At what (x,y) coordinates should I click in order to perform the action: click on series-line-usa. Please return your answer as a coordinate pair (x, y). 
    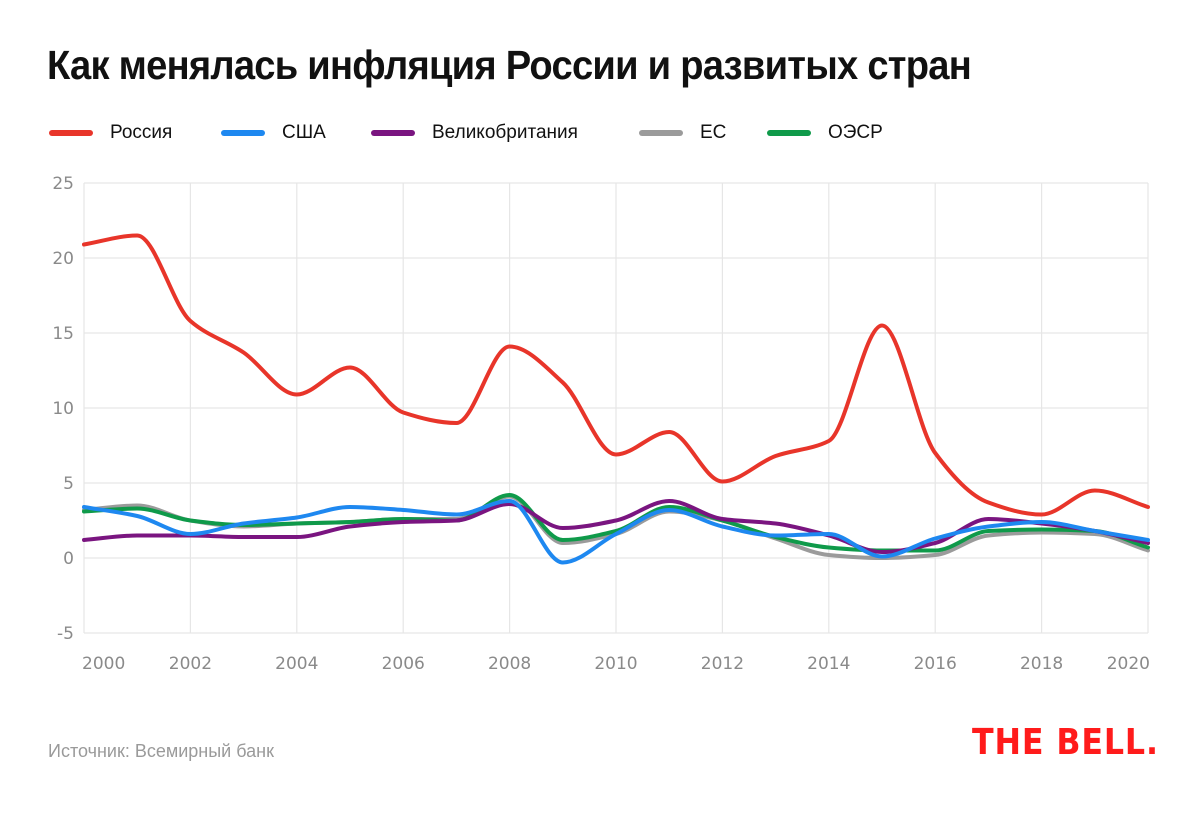
    Looking at the image, I should click on (616, 532).